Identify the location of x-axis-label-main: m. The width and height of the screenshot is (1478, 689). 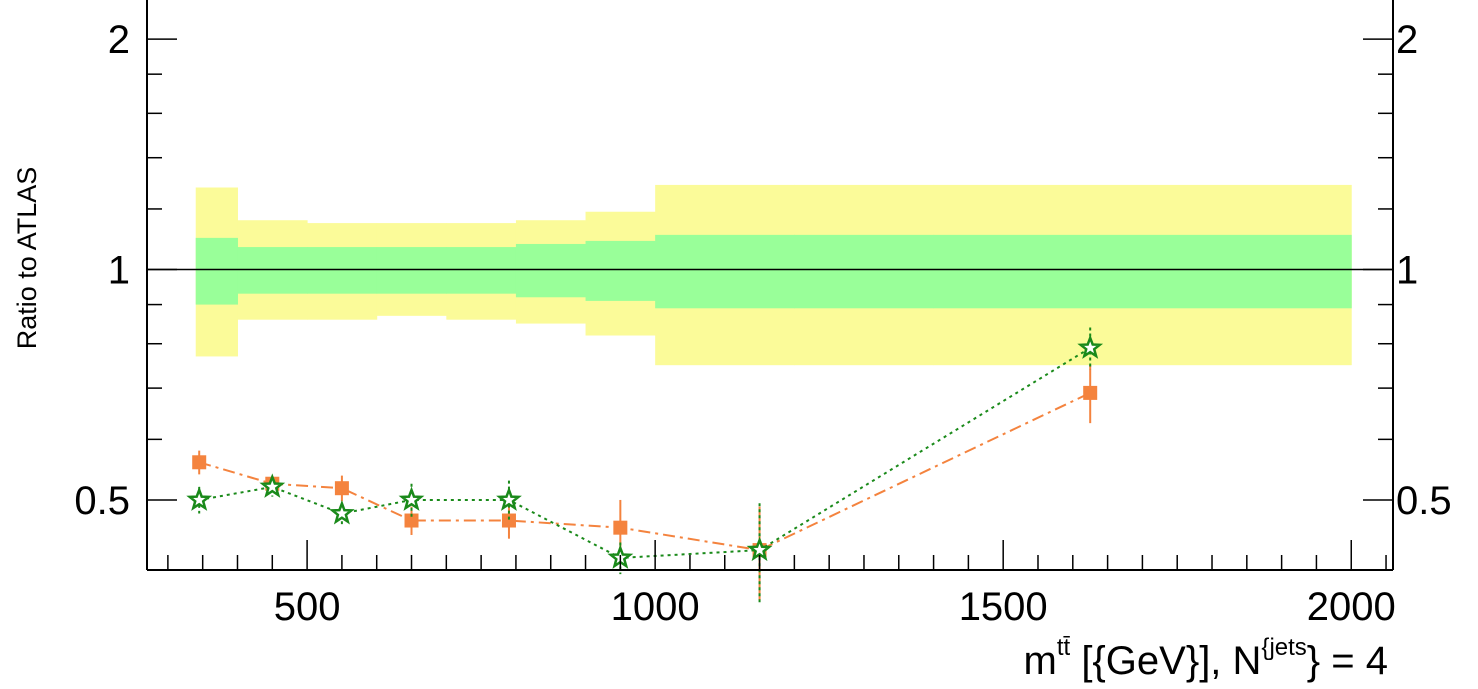
(1040, 661).